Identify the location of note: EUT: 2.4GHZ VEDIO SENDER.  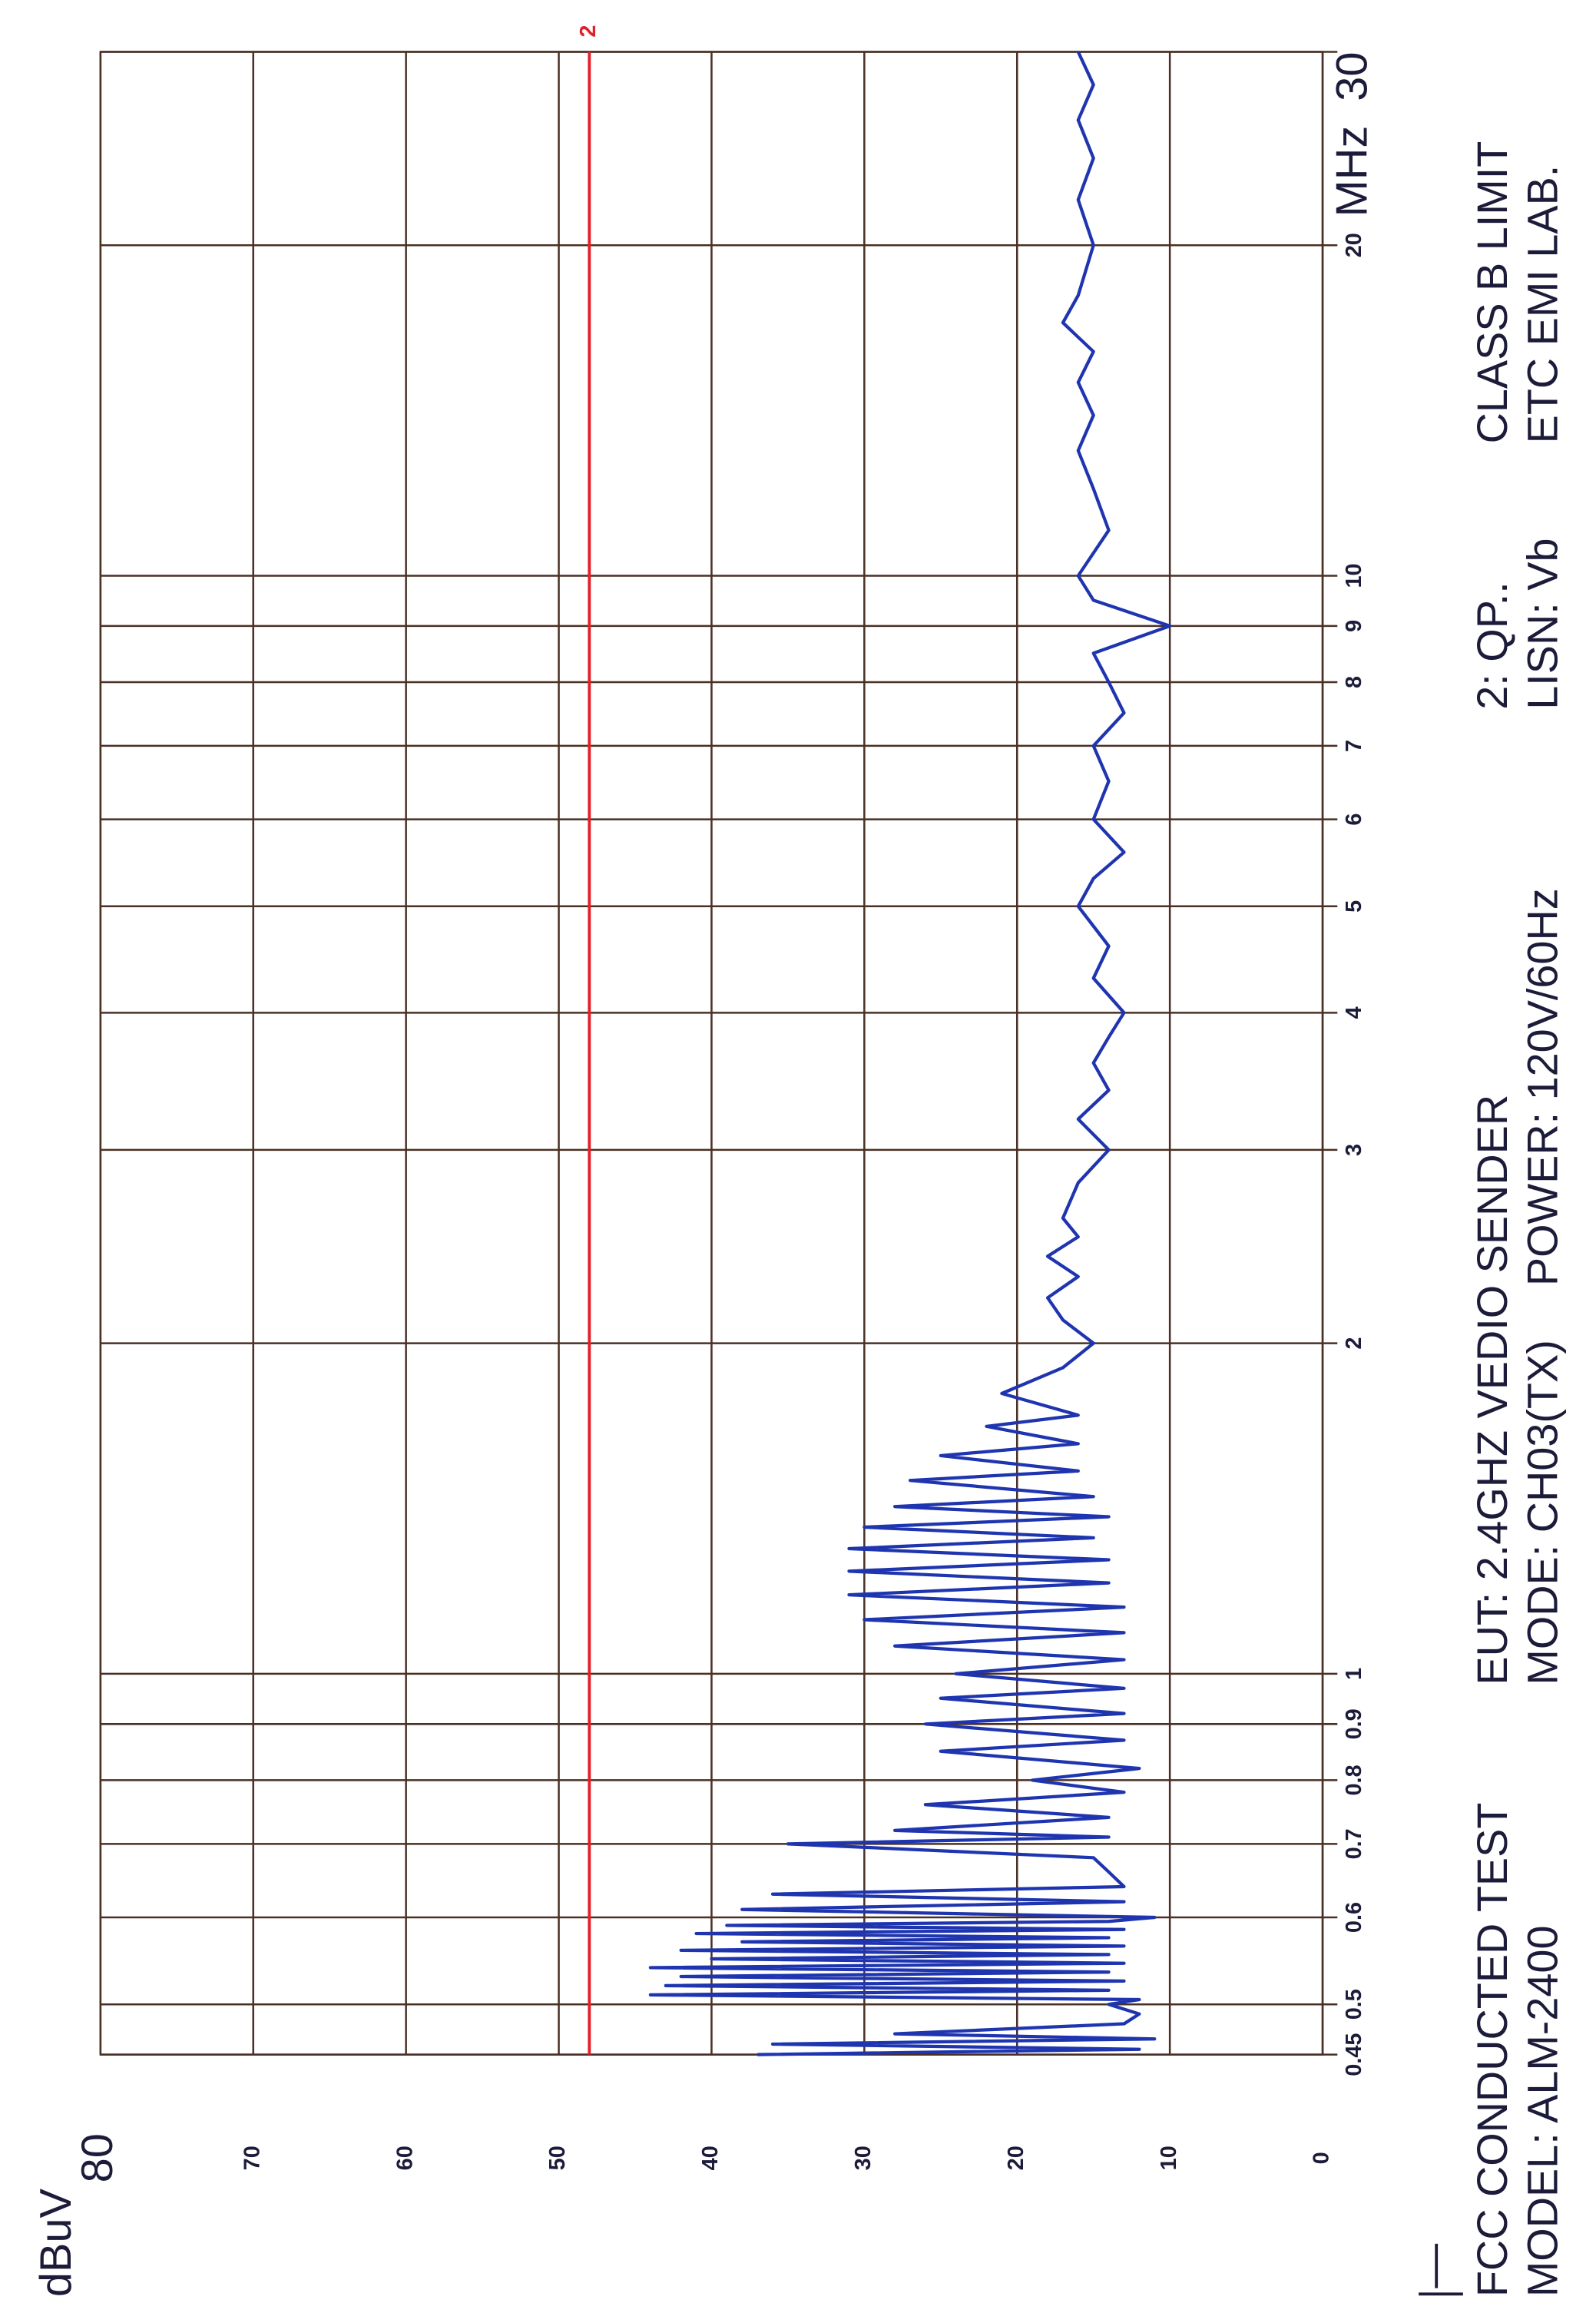
(1492, 1390).